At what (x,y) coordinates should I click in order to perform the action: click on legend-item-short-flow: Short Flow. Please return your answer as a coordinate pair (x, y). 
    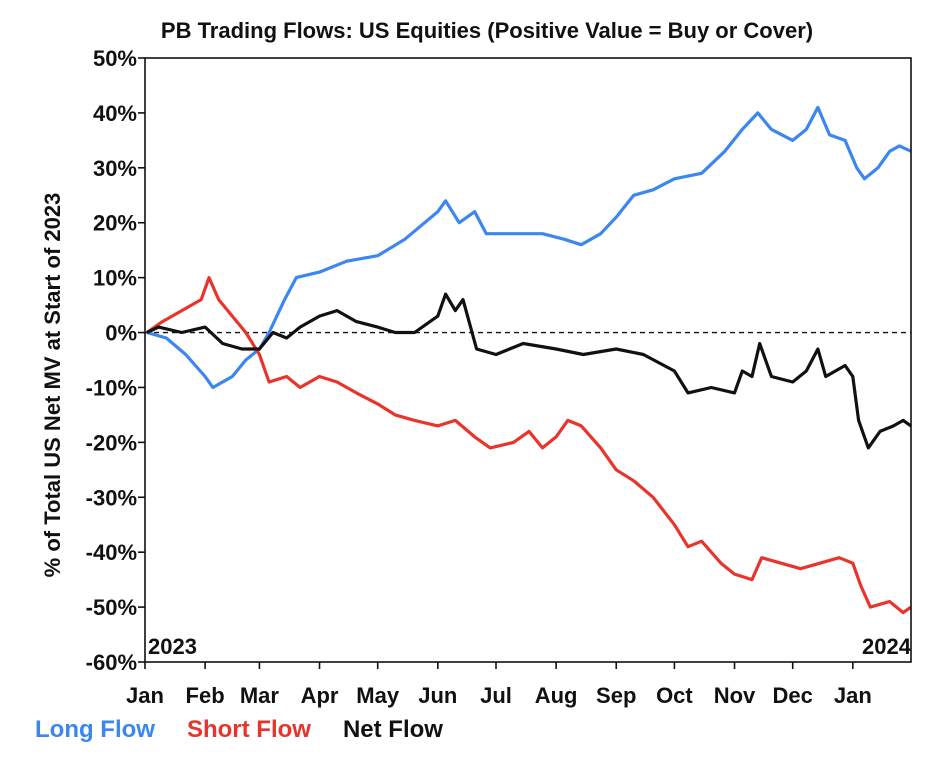
    Looking at the image, I should click on (249, 729).